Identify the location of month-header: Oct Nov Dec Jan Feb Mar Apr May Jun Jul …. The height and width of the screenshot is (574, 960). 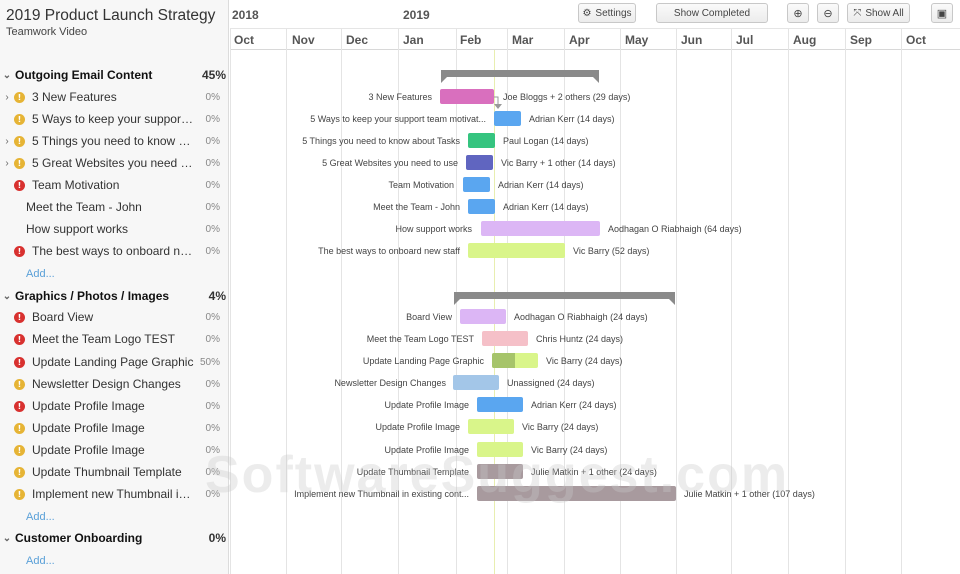
(595, 39).